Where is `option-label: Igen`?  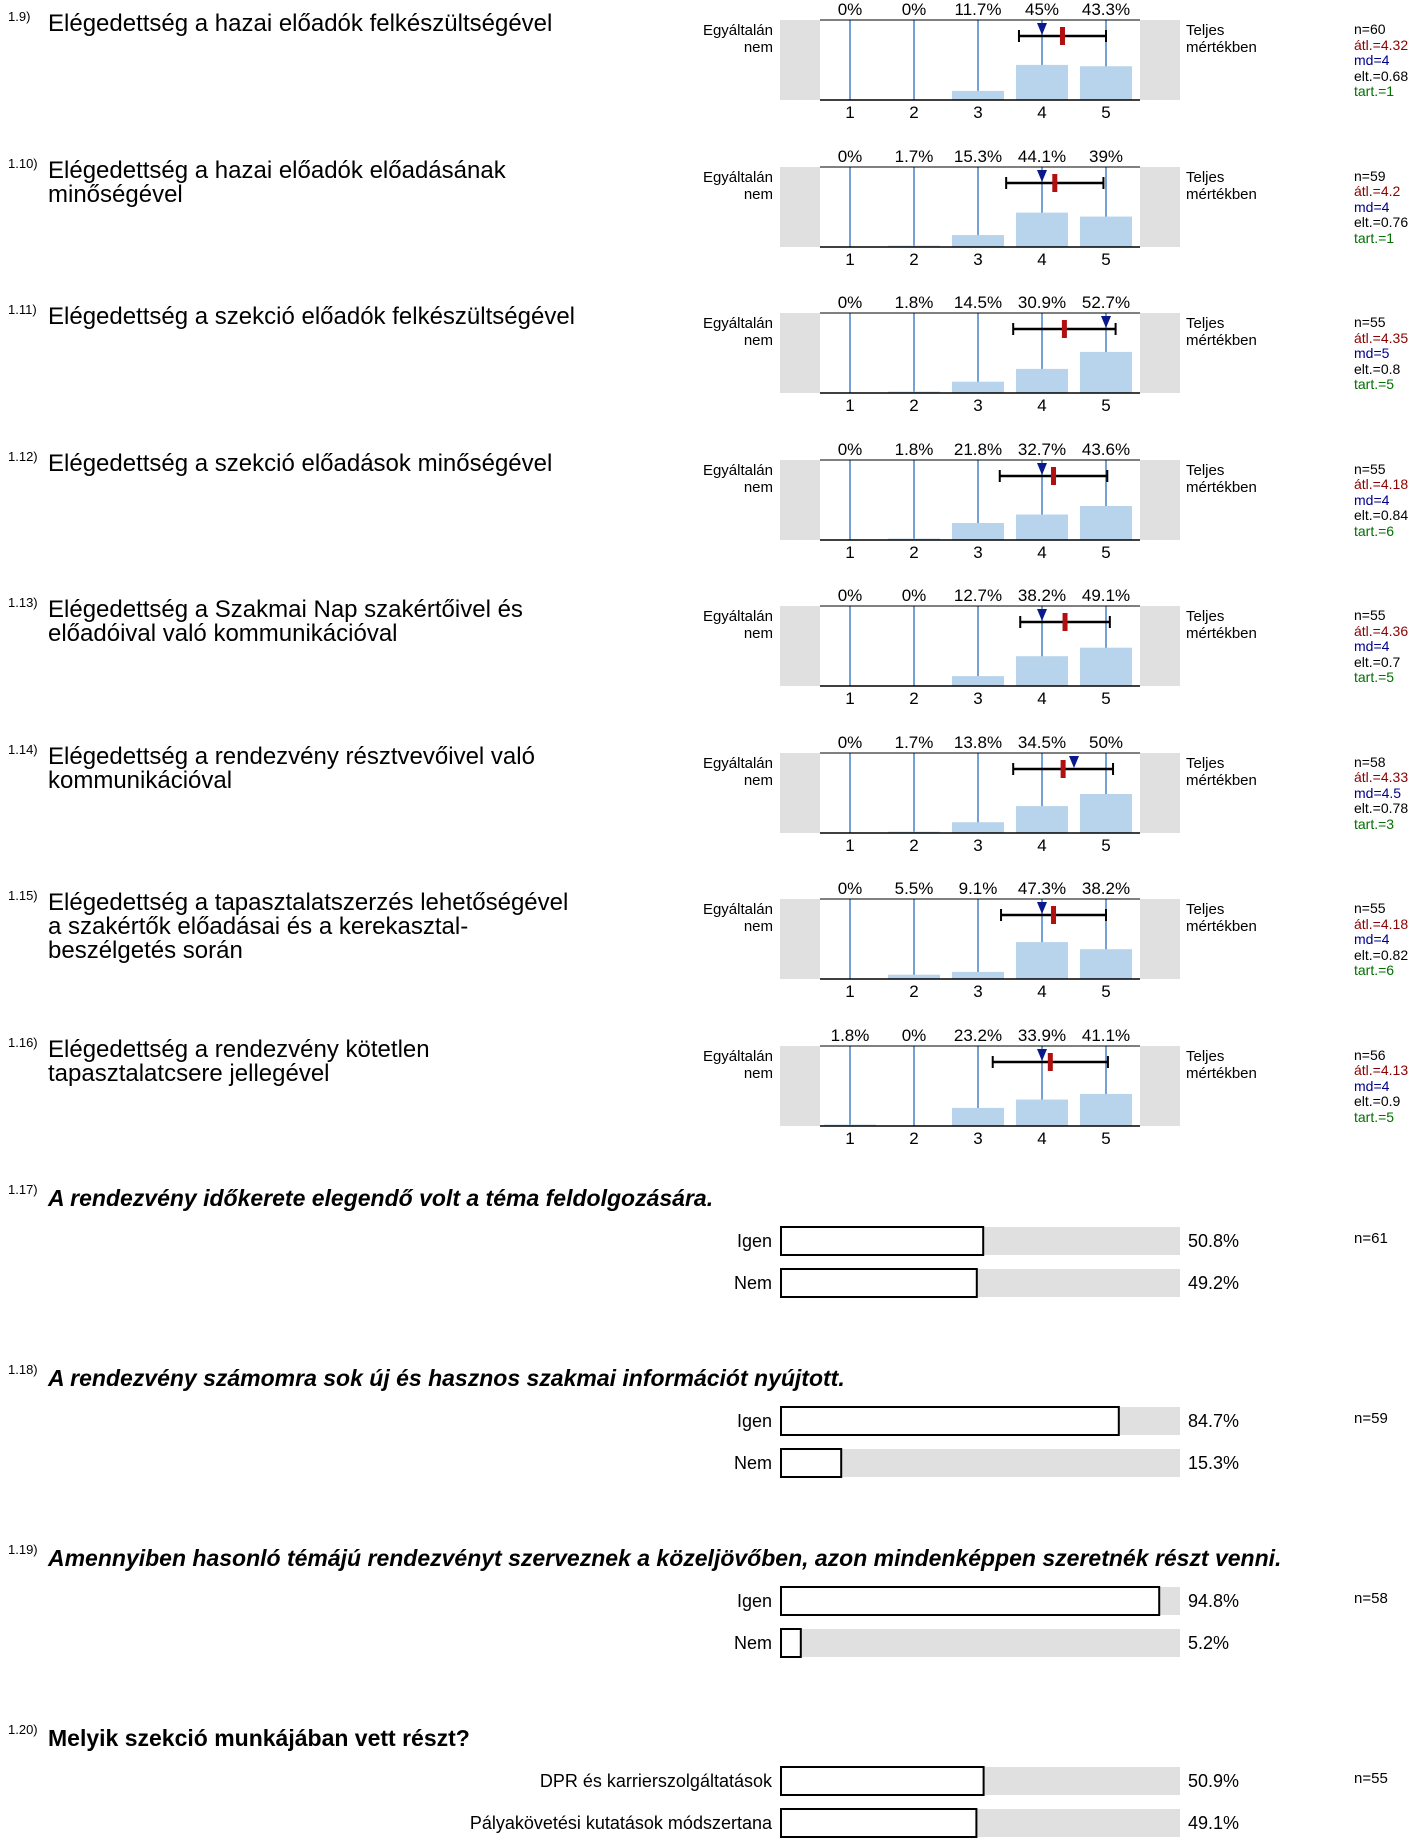 option-label: Igen is located at coordinates (754, 1241).